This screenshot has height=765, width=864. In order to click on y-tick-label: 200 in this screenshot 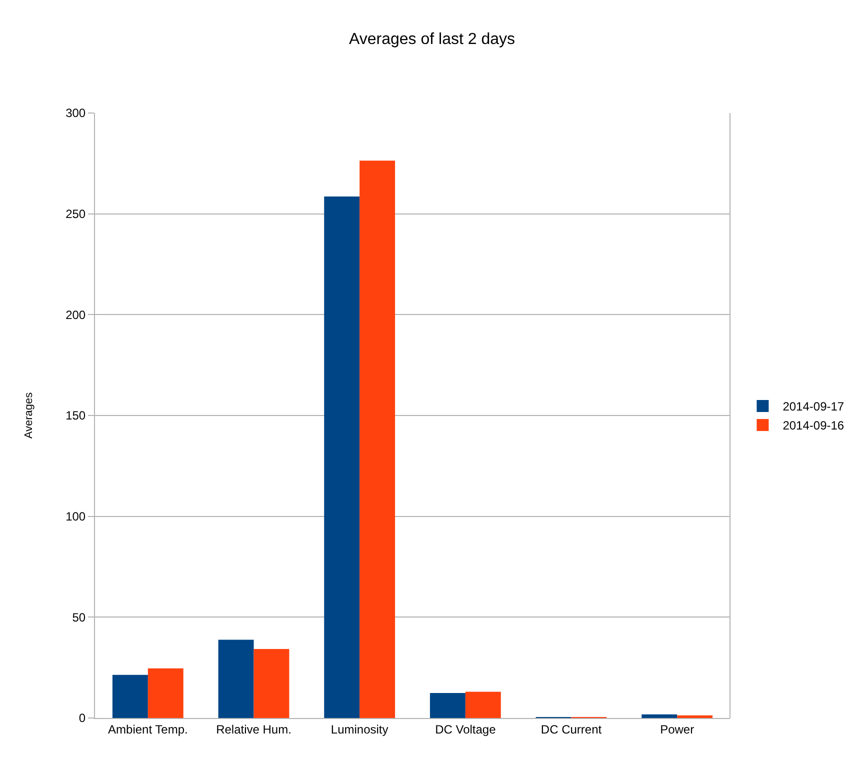, I will do `click(76, 315)`.